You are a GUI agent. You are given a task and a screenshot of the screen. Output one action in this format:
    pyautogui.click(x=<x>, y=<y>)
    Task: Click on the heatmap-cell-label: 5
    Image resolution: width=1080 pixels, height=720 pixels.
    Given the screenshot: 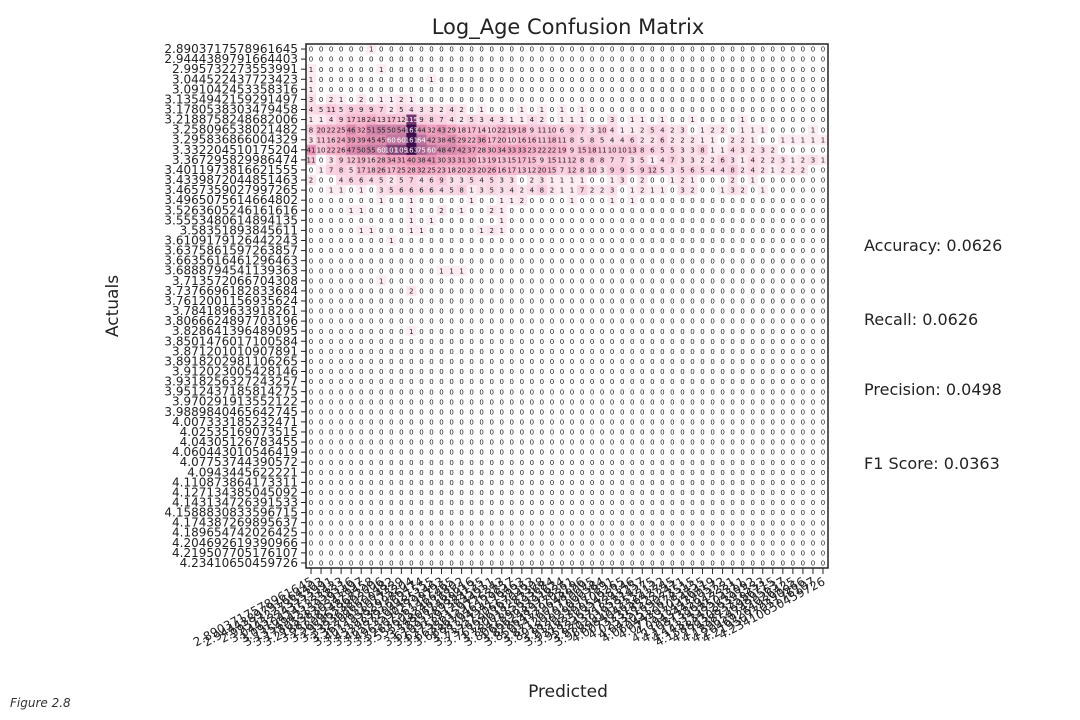 What is the action you would take?
    pyautogui.click(x=702, y=171)
    